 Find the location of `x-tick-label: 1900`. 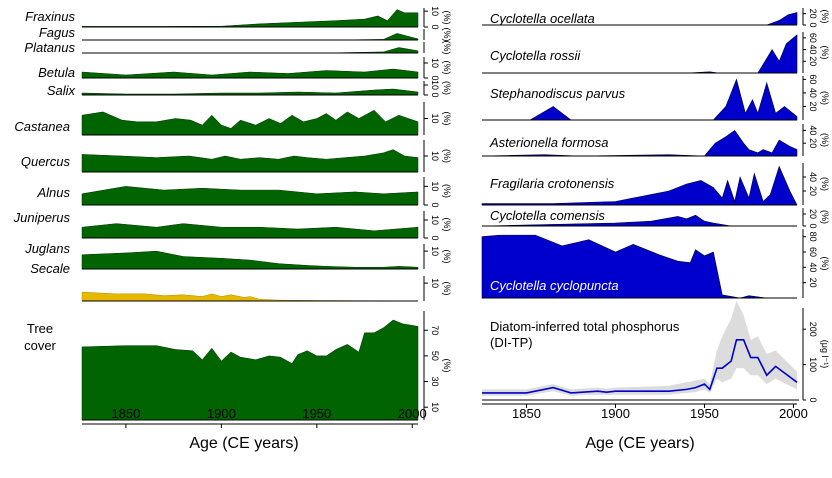

x-tick-label: 1900 is located at coordinates (221, 413).